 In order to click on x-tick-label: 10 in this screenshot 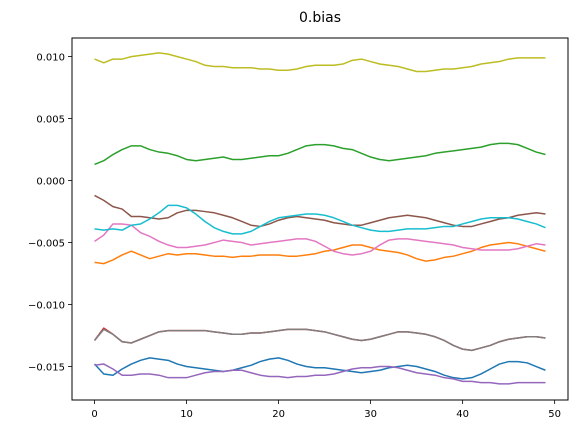, I will do `click(186, 414)`.